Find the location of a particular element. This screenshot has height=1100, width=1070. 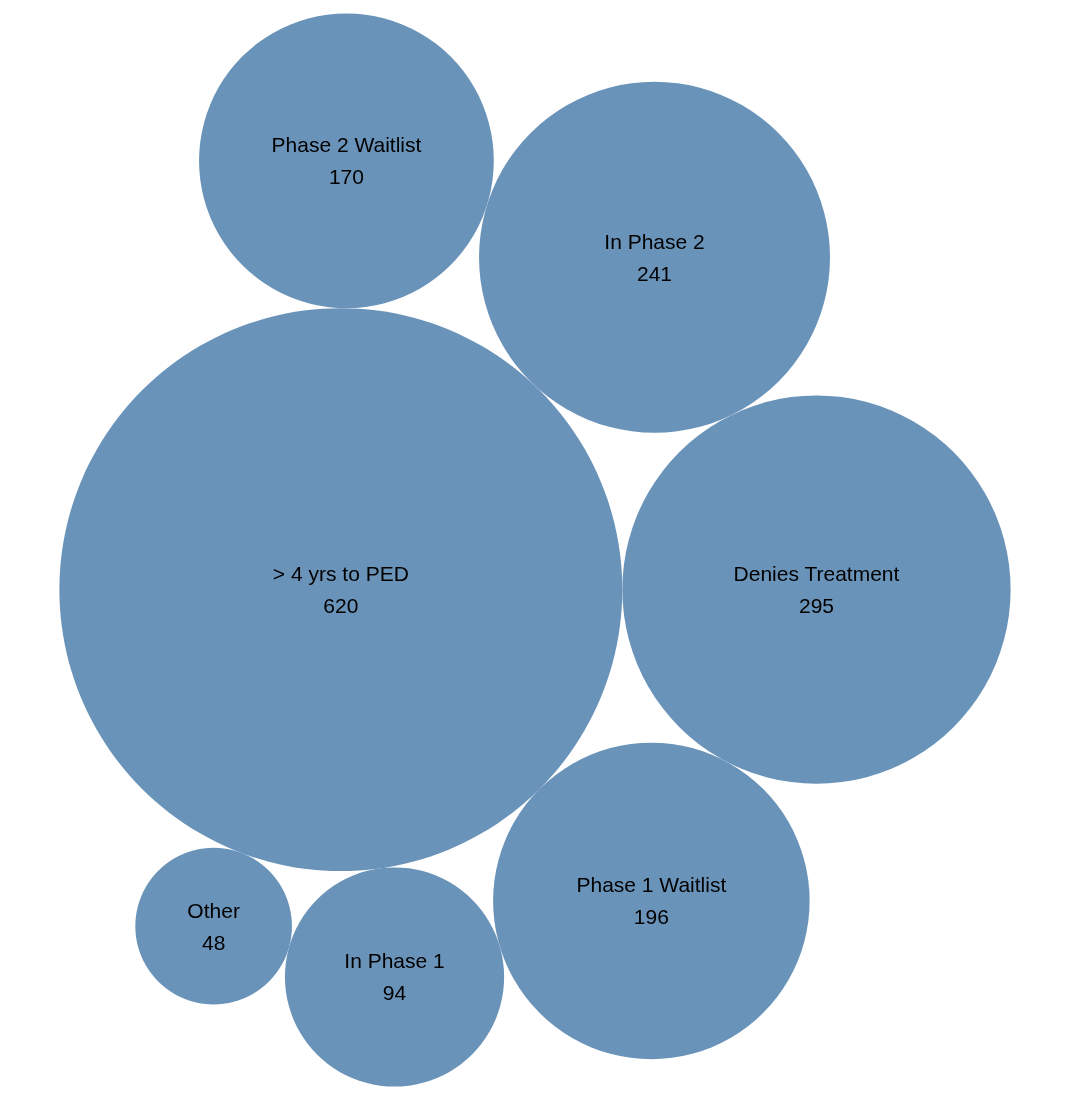

data-label: 241 is located at coordinates (655, 273).